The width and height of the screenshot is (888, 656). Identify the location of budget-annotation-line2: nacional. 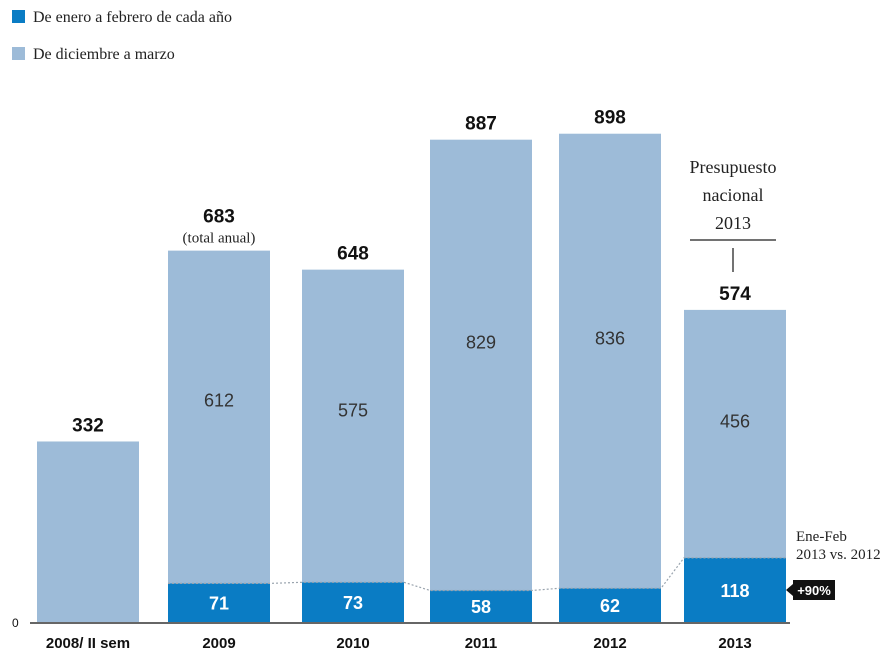
(733, 195).